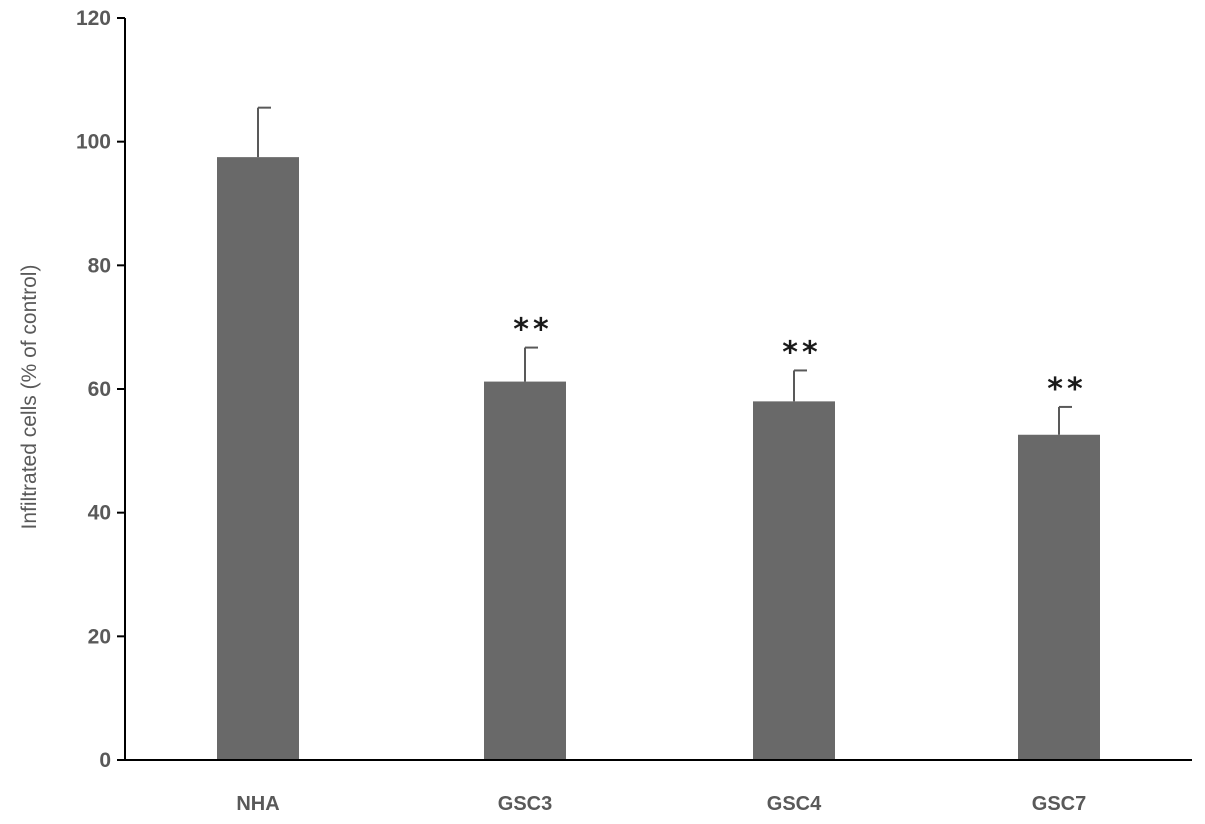  What do you see at coordinates (105, 760) in the screenshot?
I see `y-tick-label: 0` at bounding box center [105, 760].